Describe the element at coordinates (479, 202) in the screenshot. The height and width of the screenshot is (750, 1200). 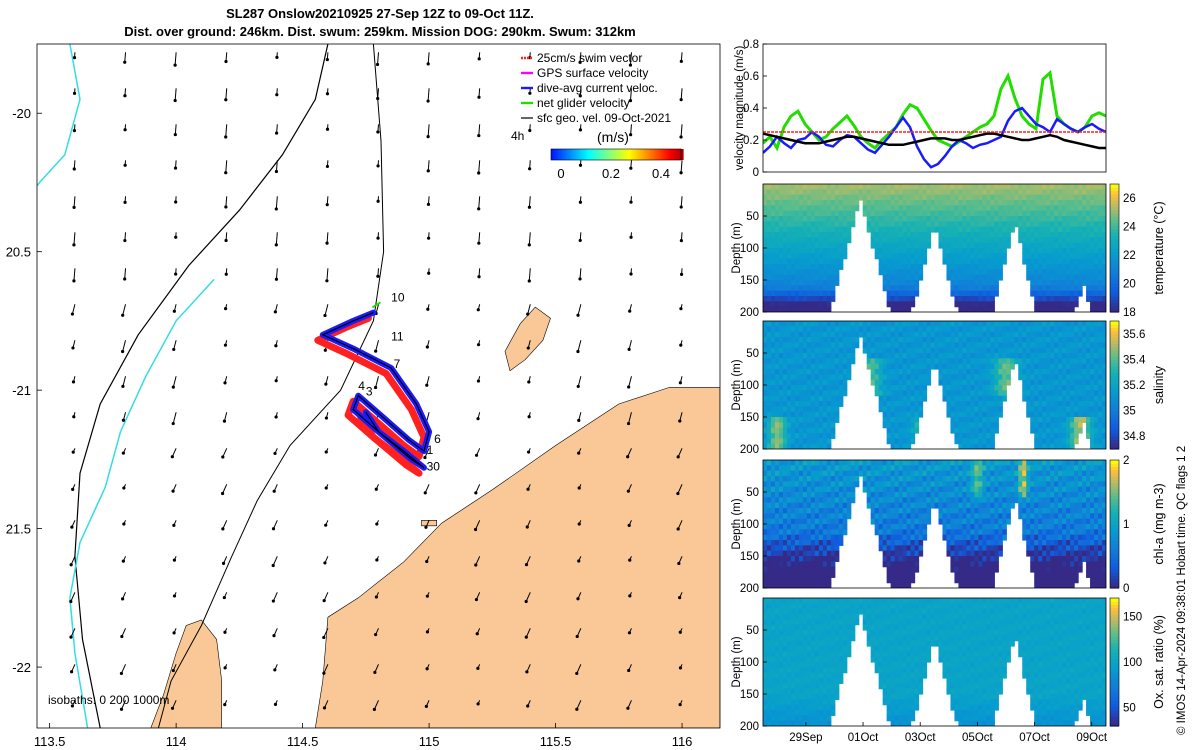
I see `geo-arrow` at that location.